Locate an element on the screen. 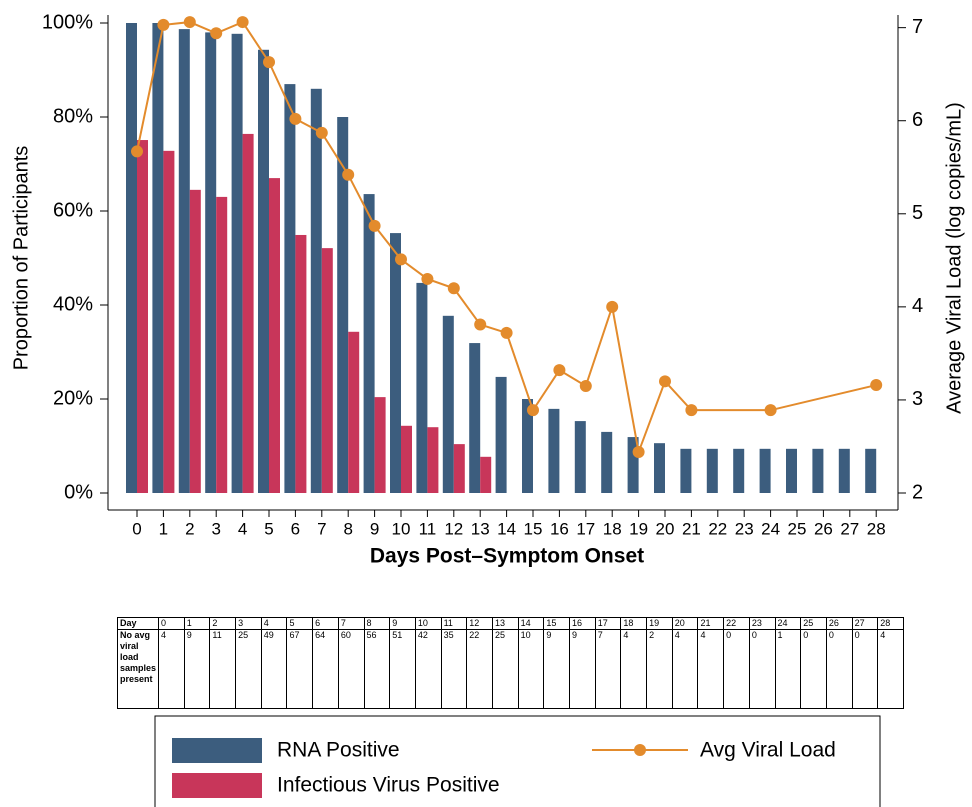 Image resolution: width=972 pixels, height=807 pixels. x-tick-label: 14 is located at coordinates (506, 528).